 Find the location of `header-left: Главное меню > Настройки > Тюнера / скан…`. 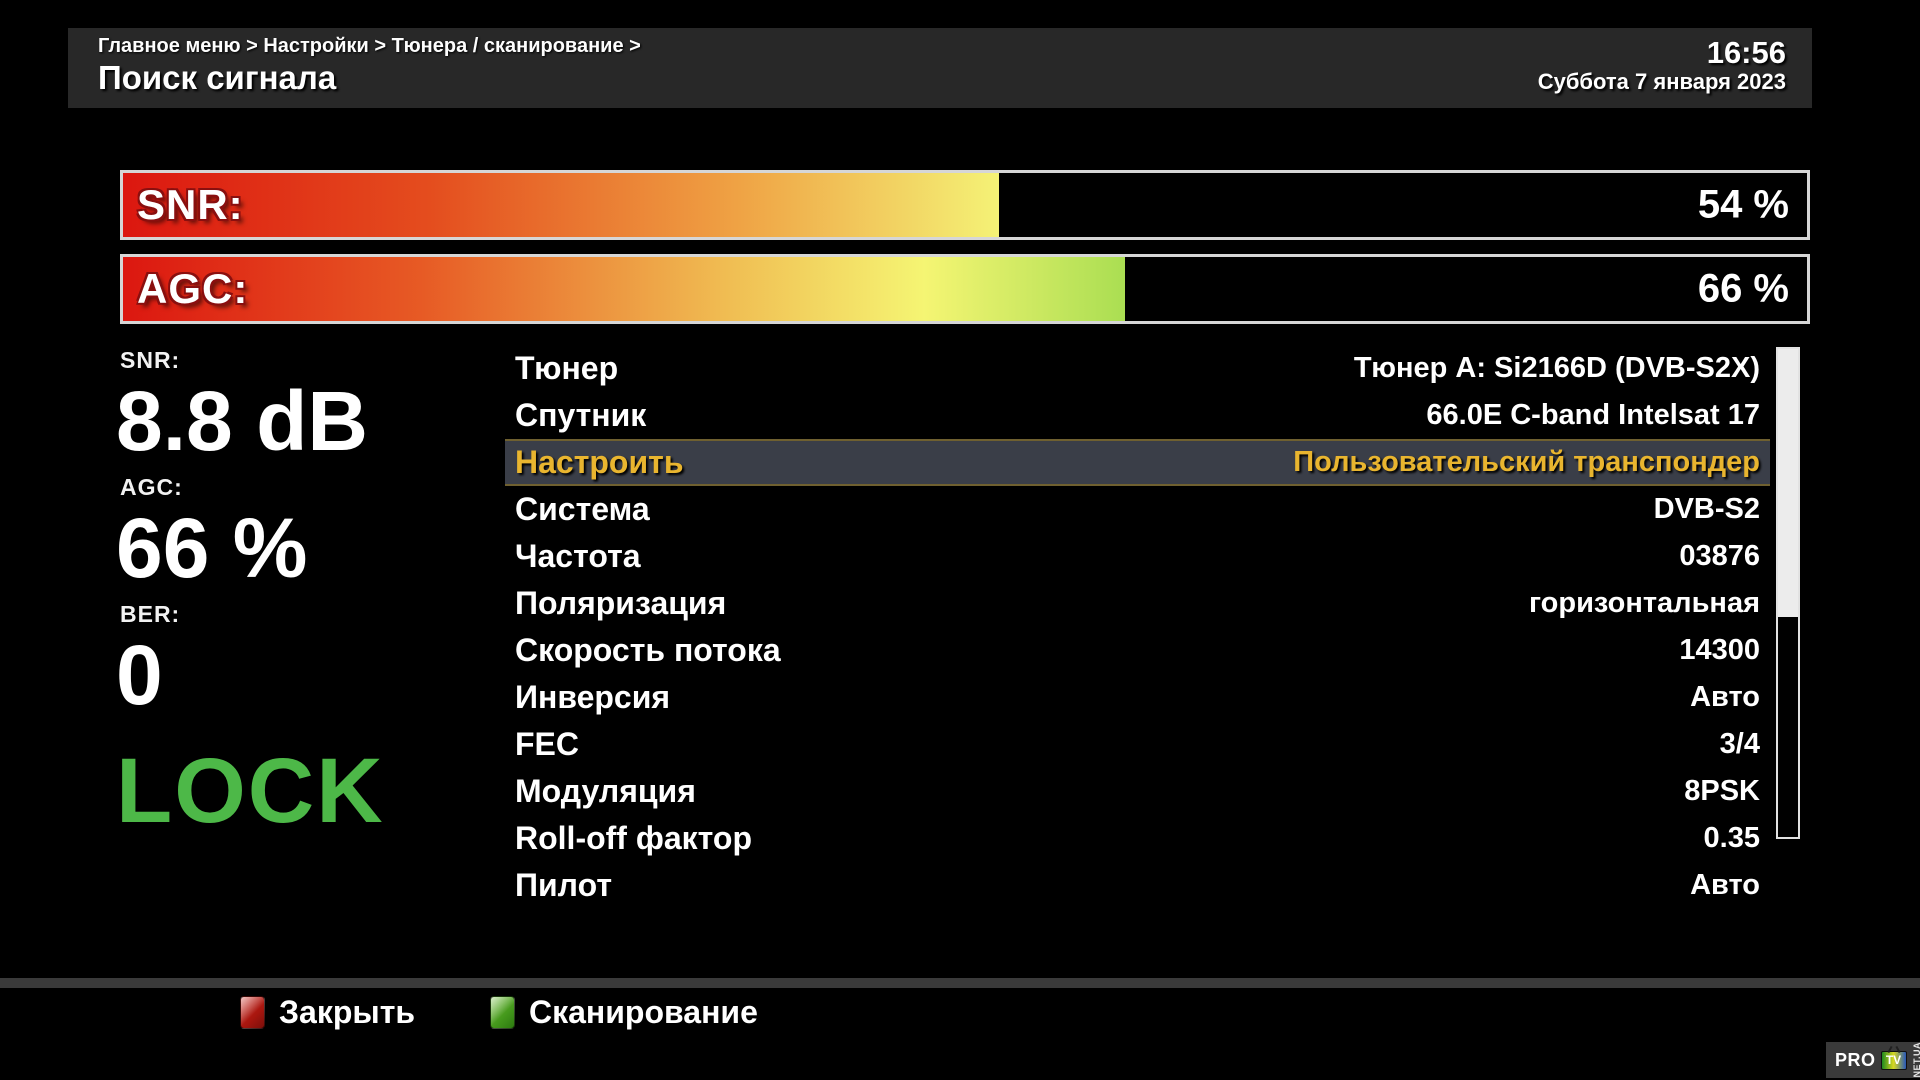

header-left: Главное меню > Настройки > Тюнера / скан… is located at coordinates (354, 68).